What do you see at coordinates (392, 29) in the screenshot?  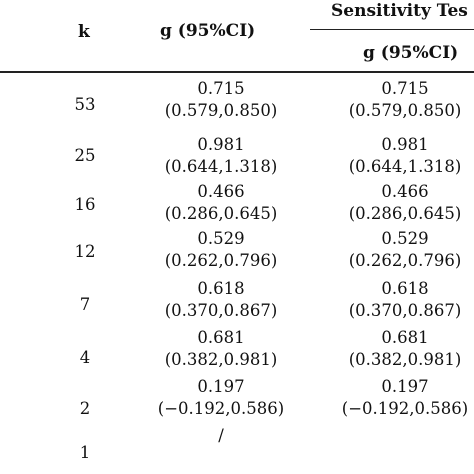 I see `header-subrule` at bounding box center [392, 29].